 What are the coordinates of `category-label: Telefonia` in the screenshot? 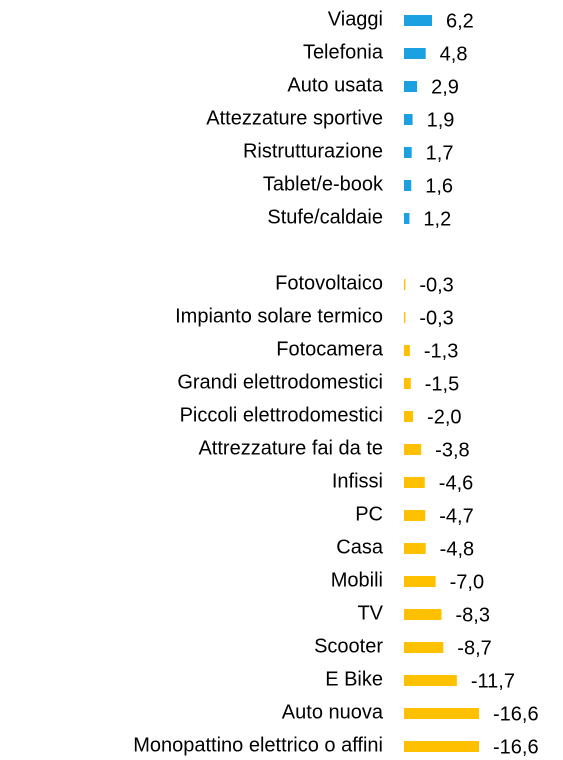 It's located at (343, 52).